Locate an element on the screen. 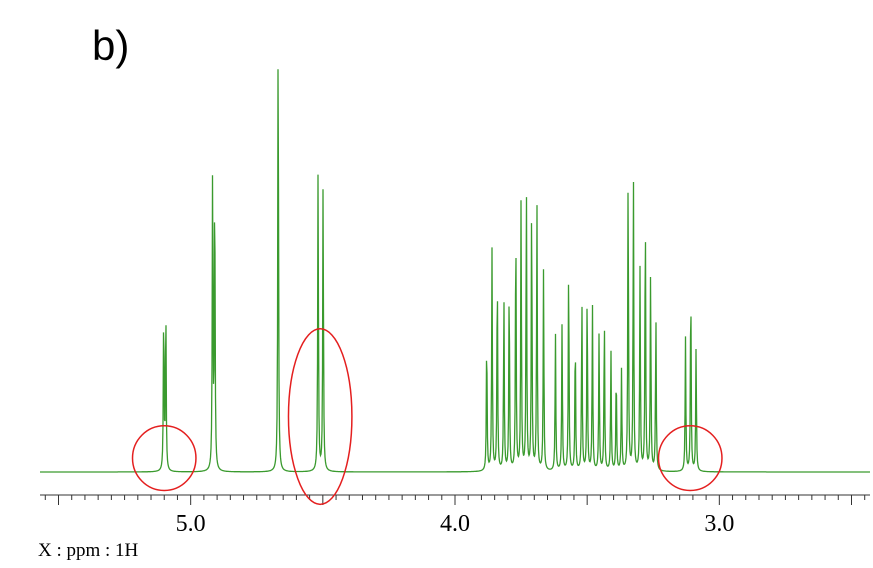  x-axis: 5.0 4.0 3.0 is located at coordinates (455, 515).